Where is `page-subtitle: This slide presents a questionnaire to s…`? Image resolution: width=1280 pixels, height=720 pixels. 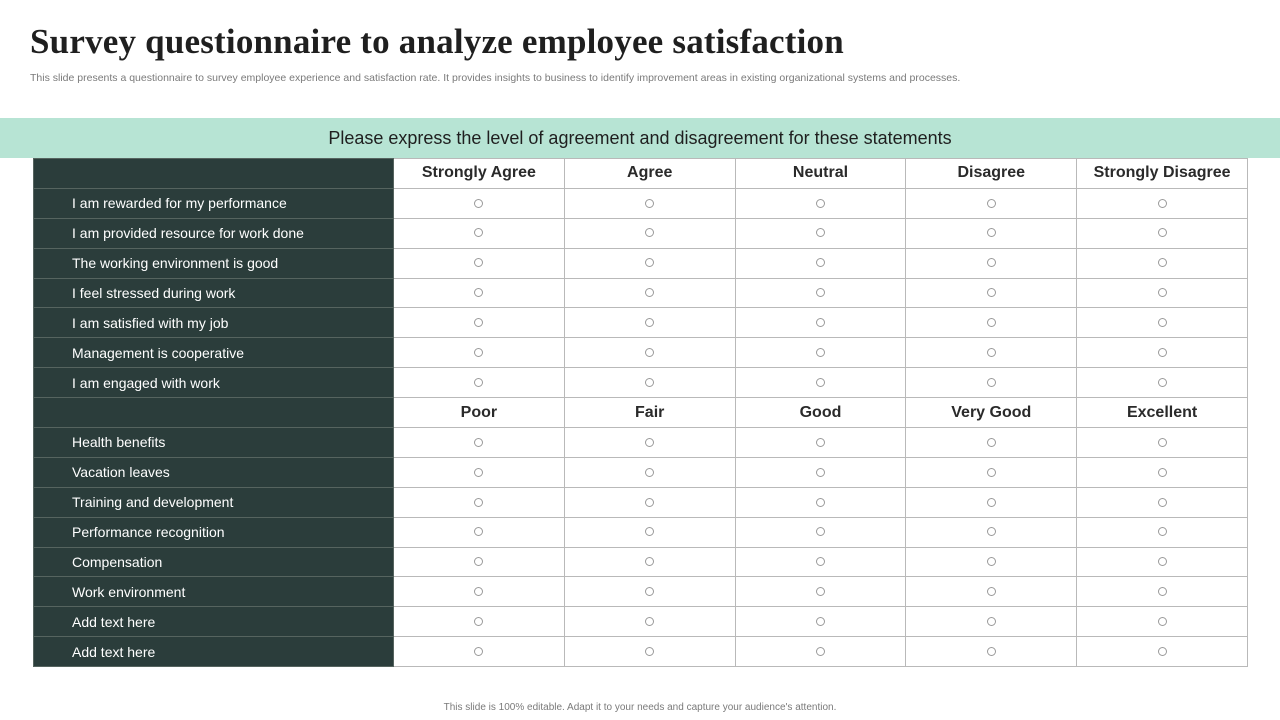
page-subtitle: This slide presents a questionnaire to s… is located at coordinates (495, 78).